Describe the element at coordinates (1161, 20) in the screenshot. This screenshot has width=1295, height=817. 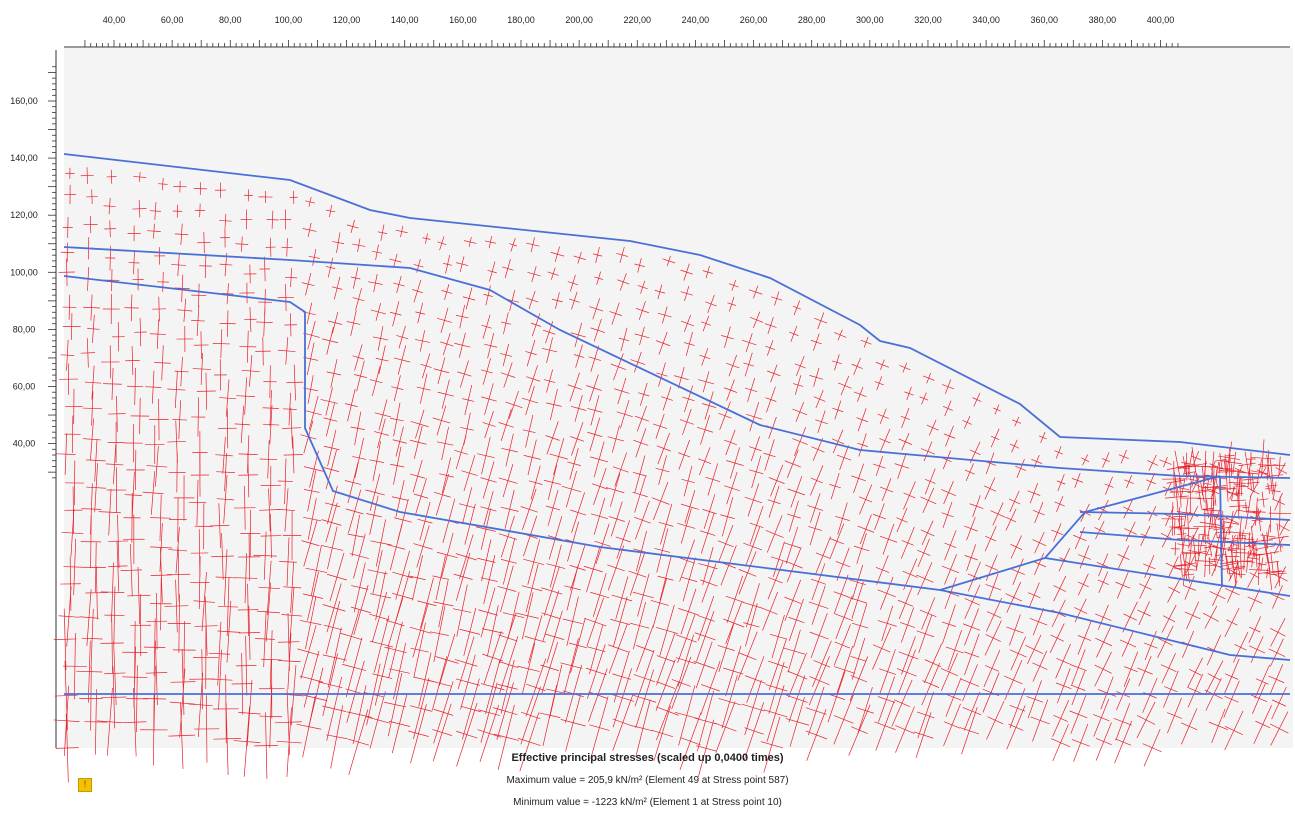
I see `top-ruler-label: 400,00` at that location.